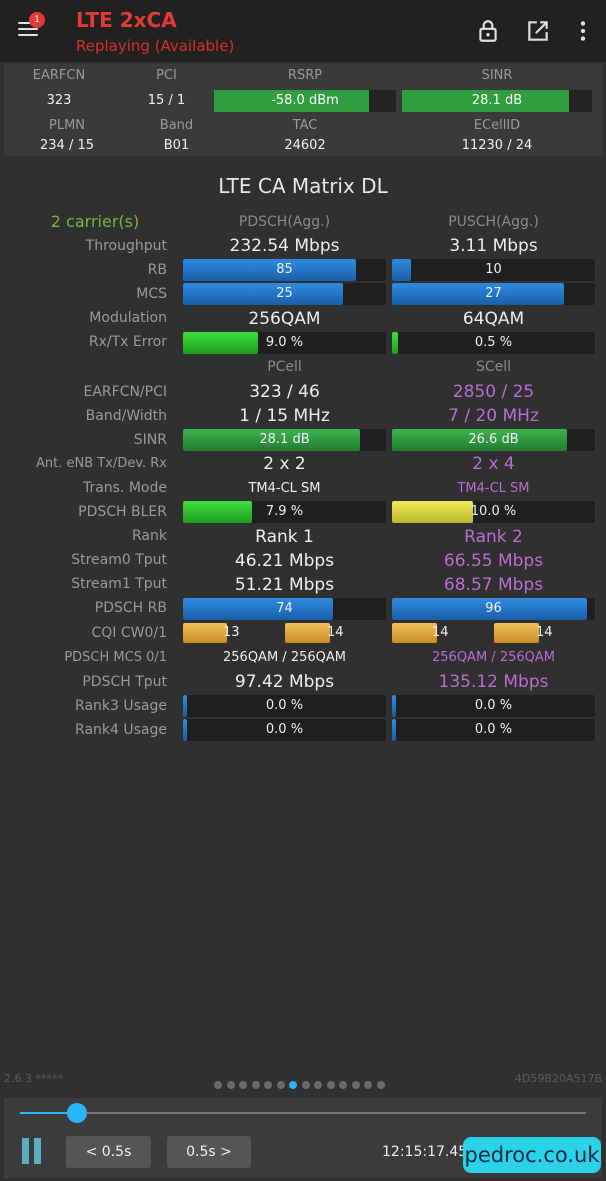 This screenshot has height=1181, width=606. Describe the element at coordinates (497, 145) in the screenshot. I see `ecellid-value: 11230 / 24` at that location.